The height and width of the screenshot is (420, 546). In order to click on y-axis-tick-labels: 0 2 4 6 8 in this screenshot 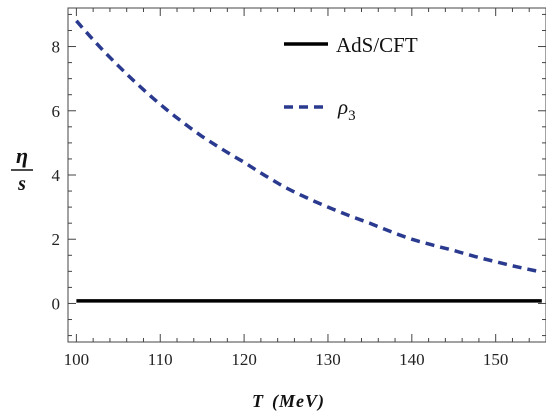, I will do `click(56, 176)`.